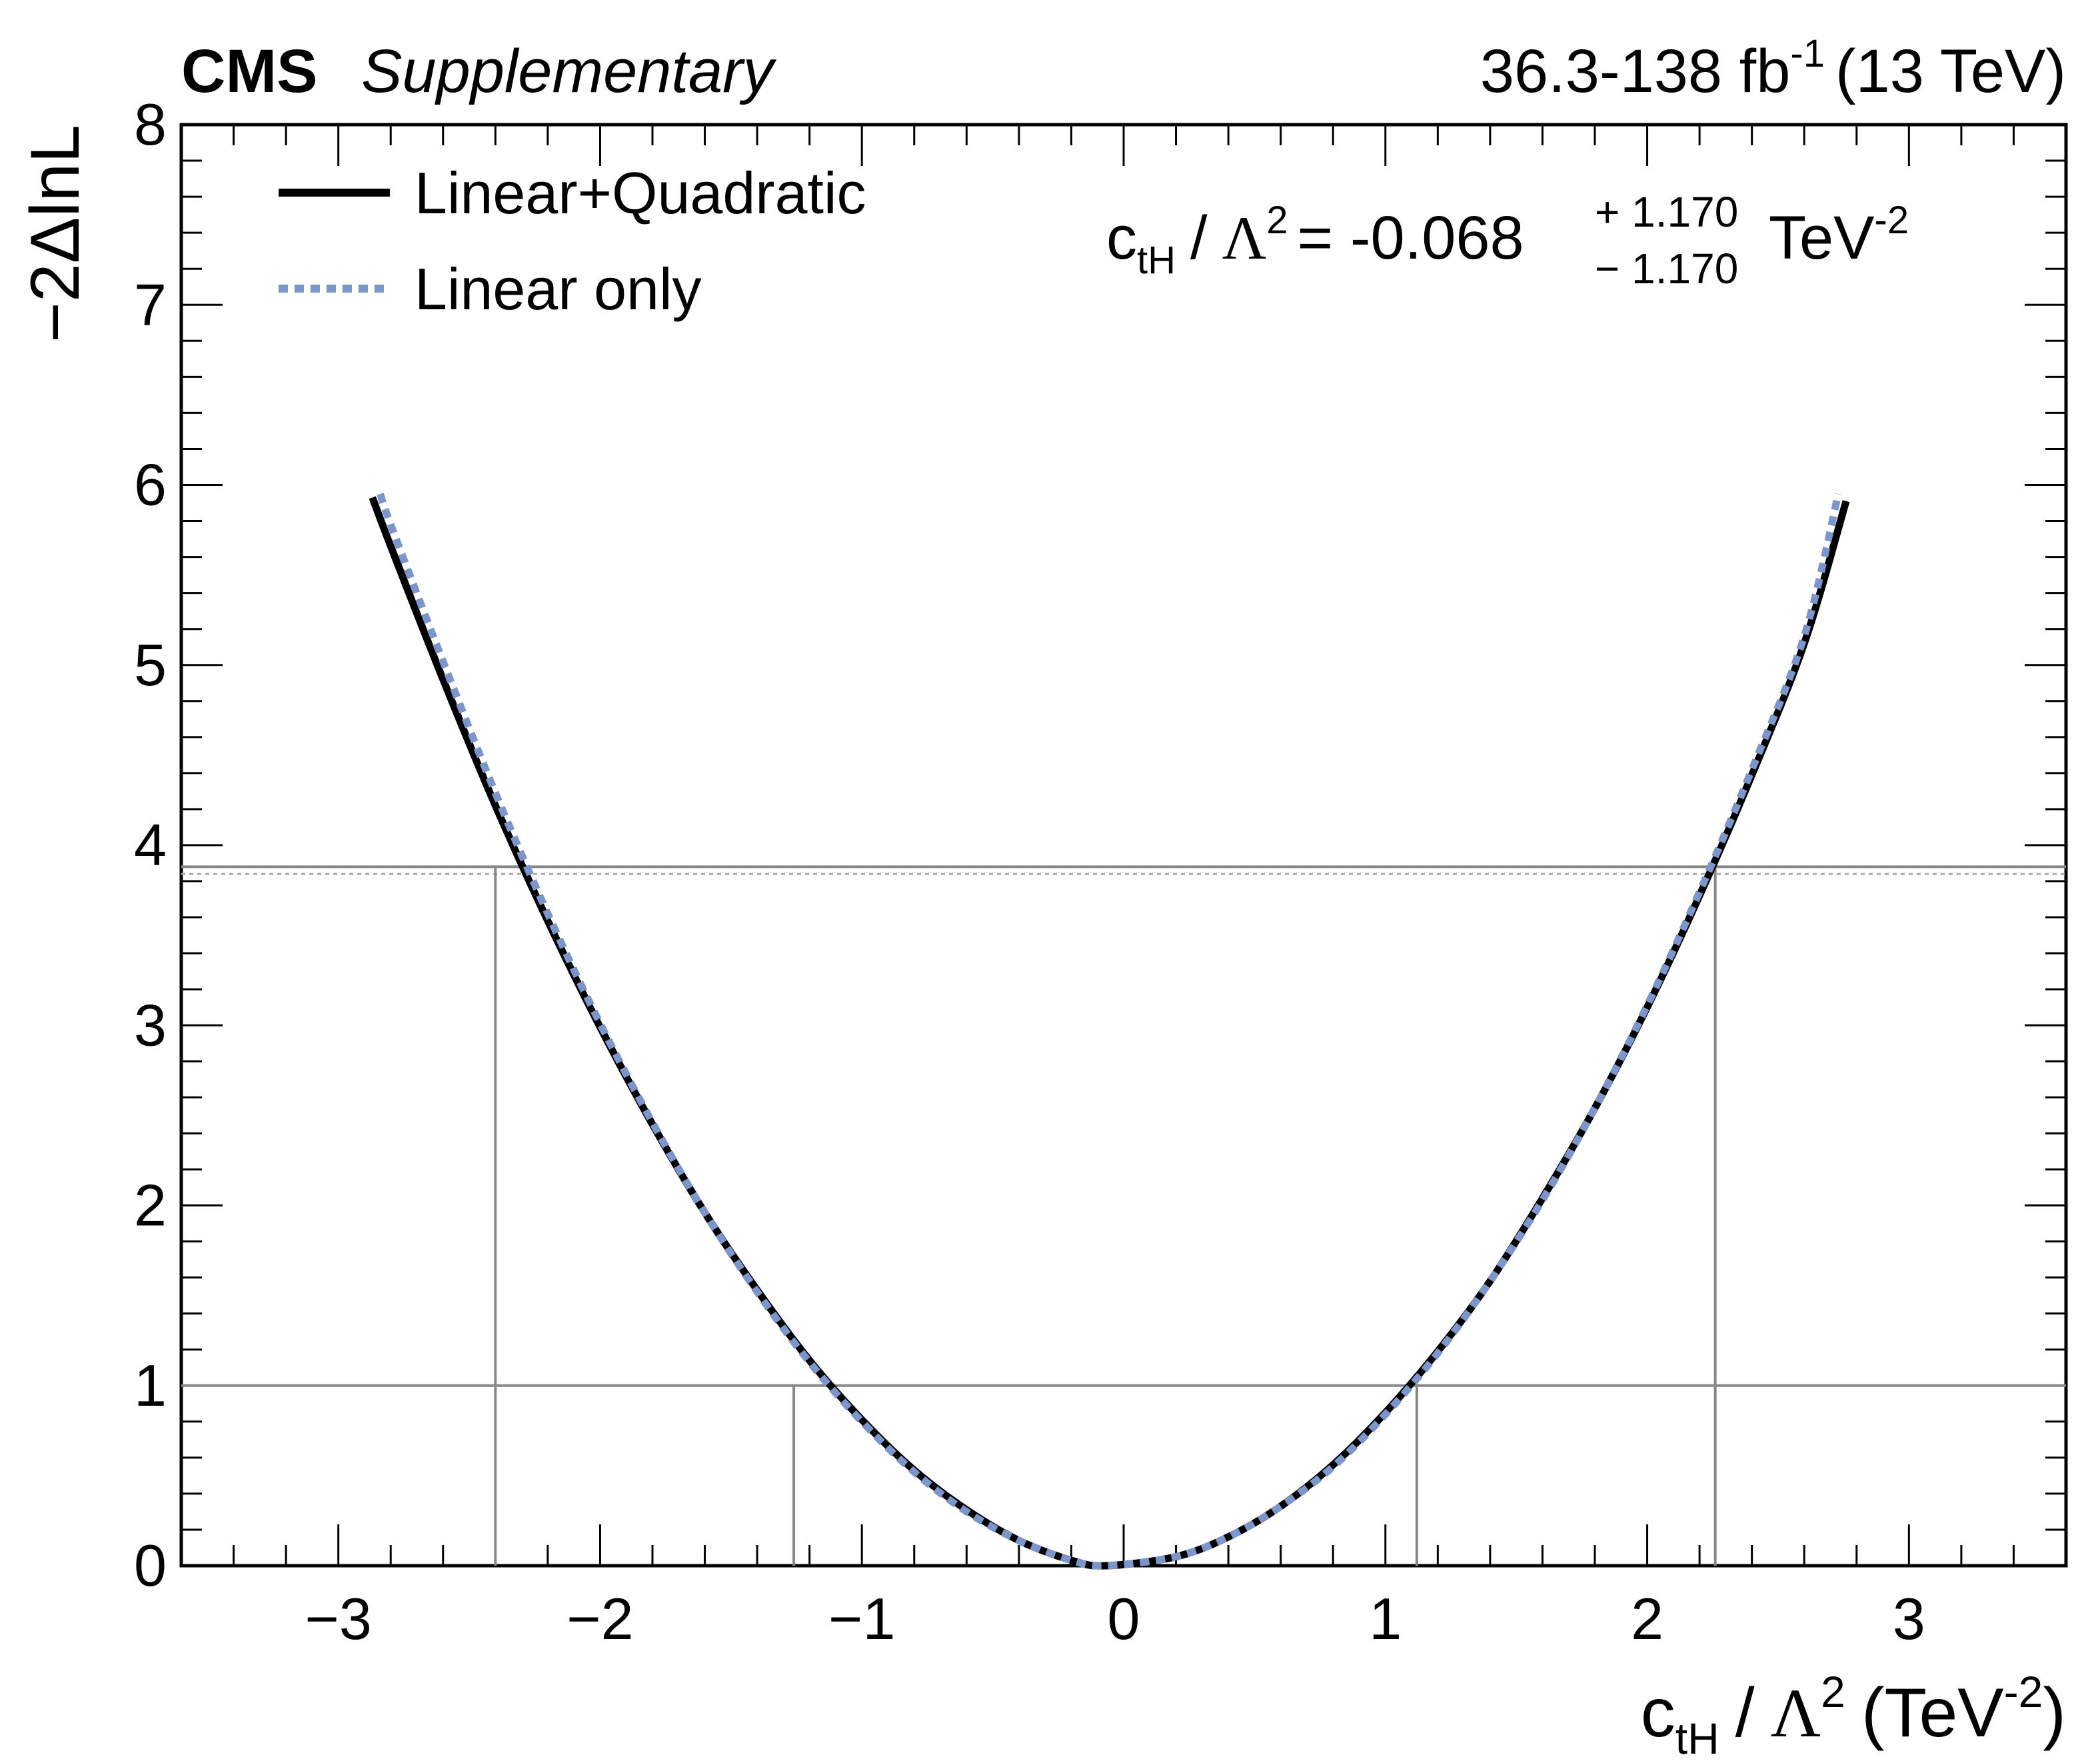 The width and height of the screenshot is (2100, 1763). I want to click on x-tick-label: 2, so click(1647, 1619).